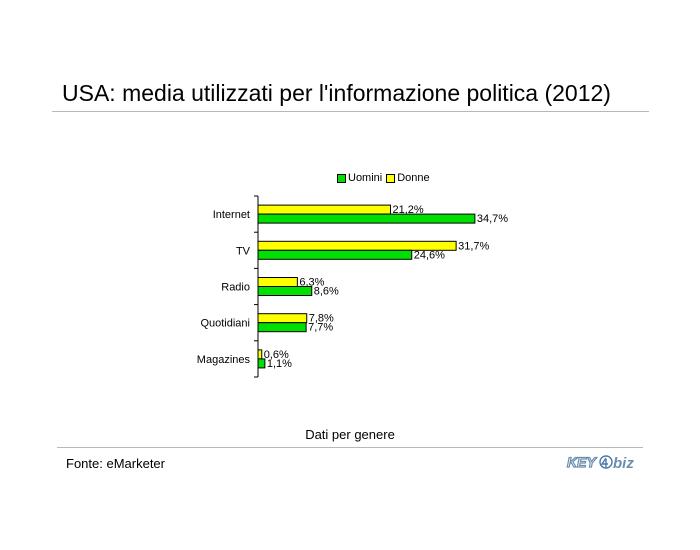  I want to click on chart-legend: Uomini Donne, so click(385, 178).